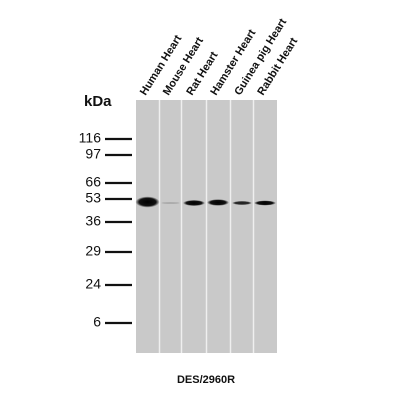  I want to click on unit-label: kDa, so click(98, 101).